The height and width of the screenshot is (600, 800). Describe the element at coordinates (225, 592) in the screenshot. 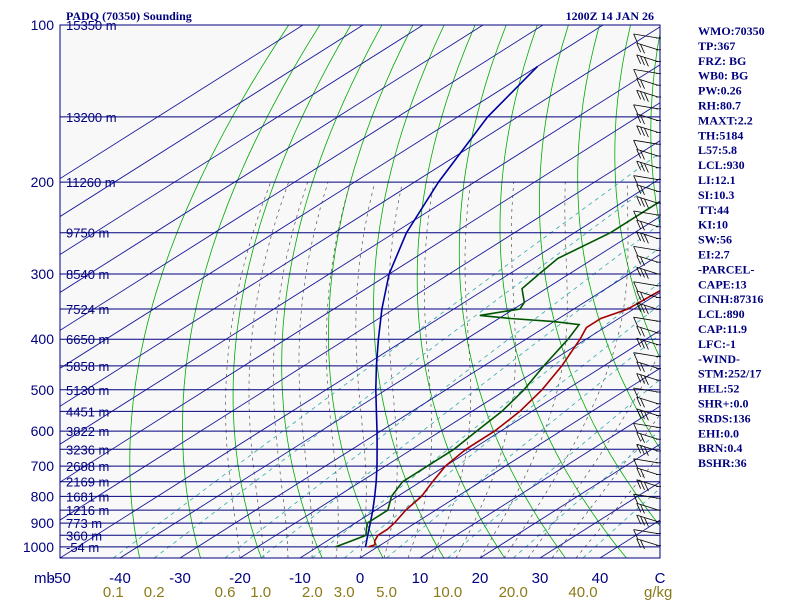

I see `mixing-ratio-tick-label: 0.6` at that location.